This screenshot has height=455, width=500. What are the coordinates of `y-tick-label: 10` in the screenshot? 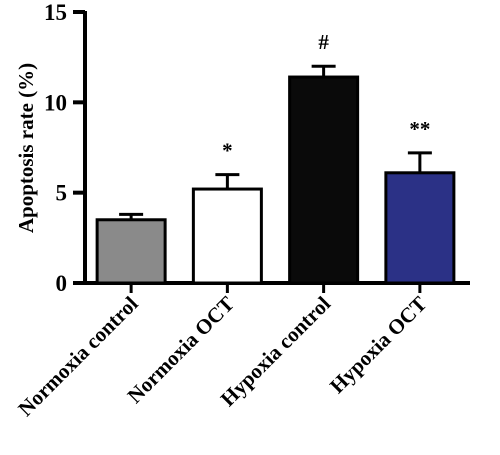 It's located at (55, 102).